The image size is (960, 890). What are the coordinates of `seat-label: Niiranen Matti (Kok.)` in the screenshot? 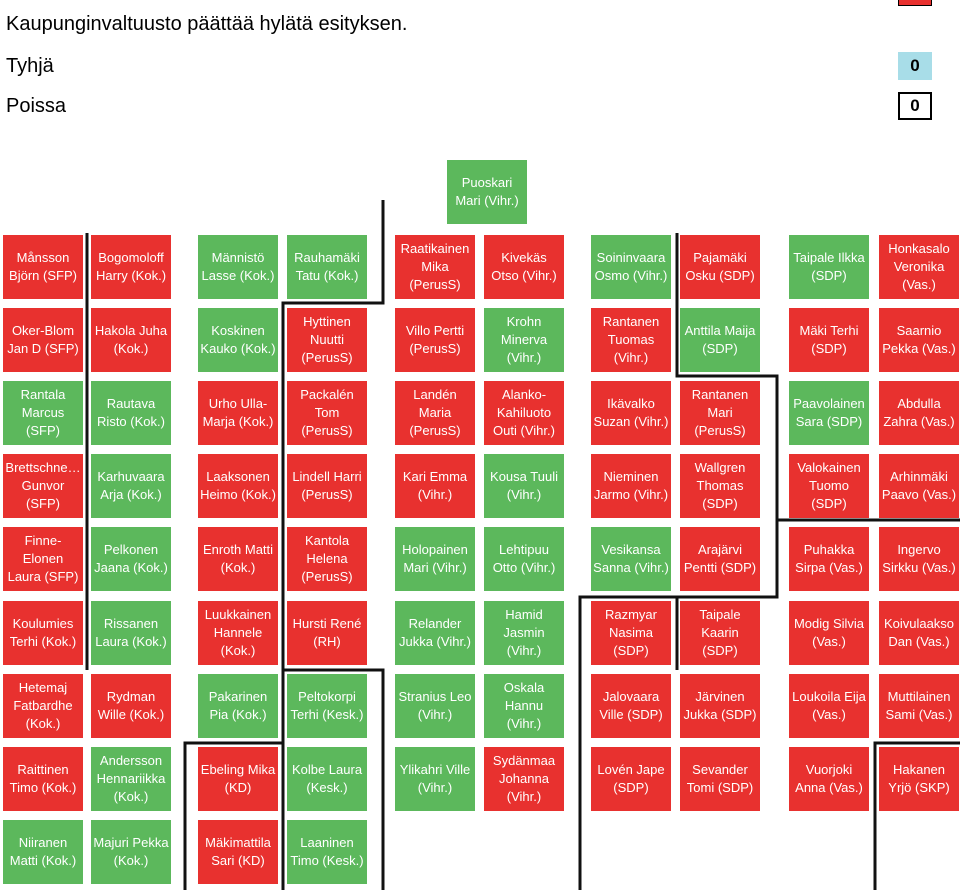 It's located at (43, 851).